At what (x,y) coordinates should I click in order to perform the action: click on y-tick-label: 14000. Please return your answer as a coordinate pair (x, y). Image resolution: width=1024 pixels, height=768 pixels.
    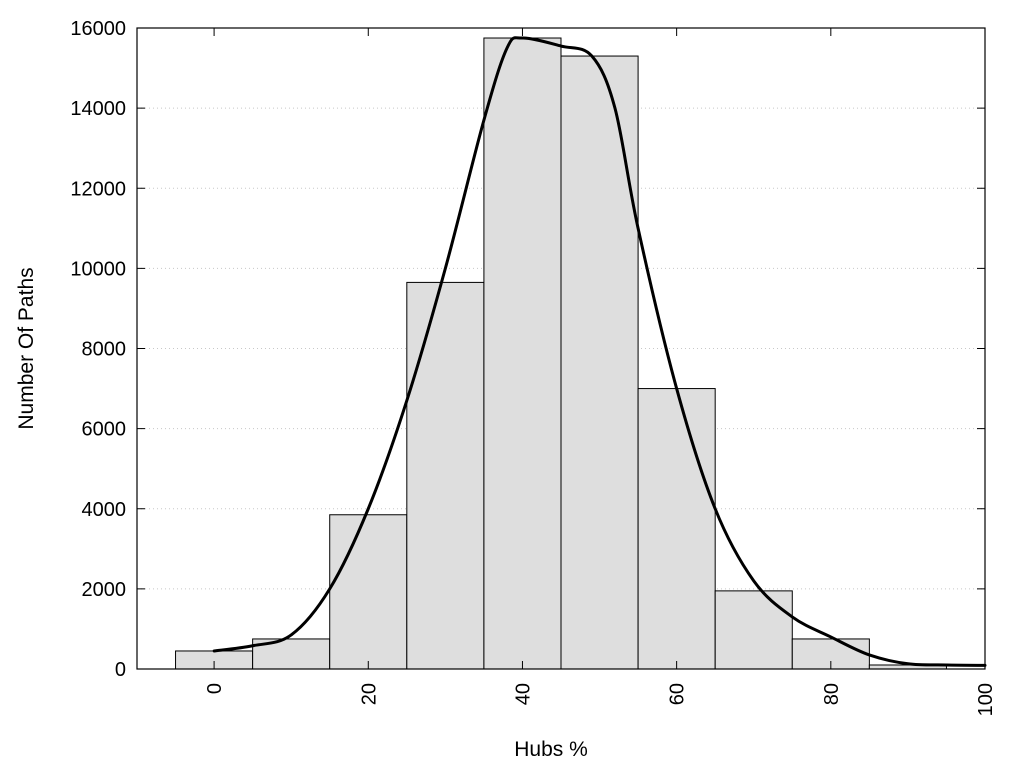
    Looking at the image, I should click on (98, 109).